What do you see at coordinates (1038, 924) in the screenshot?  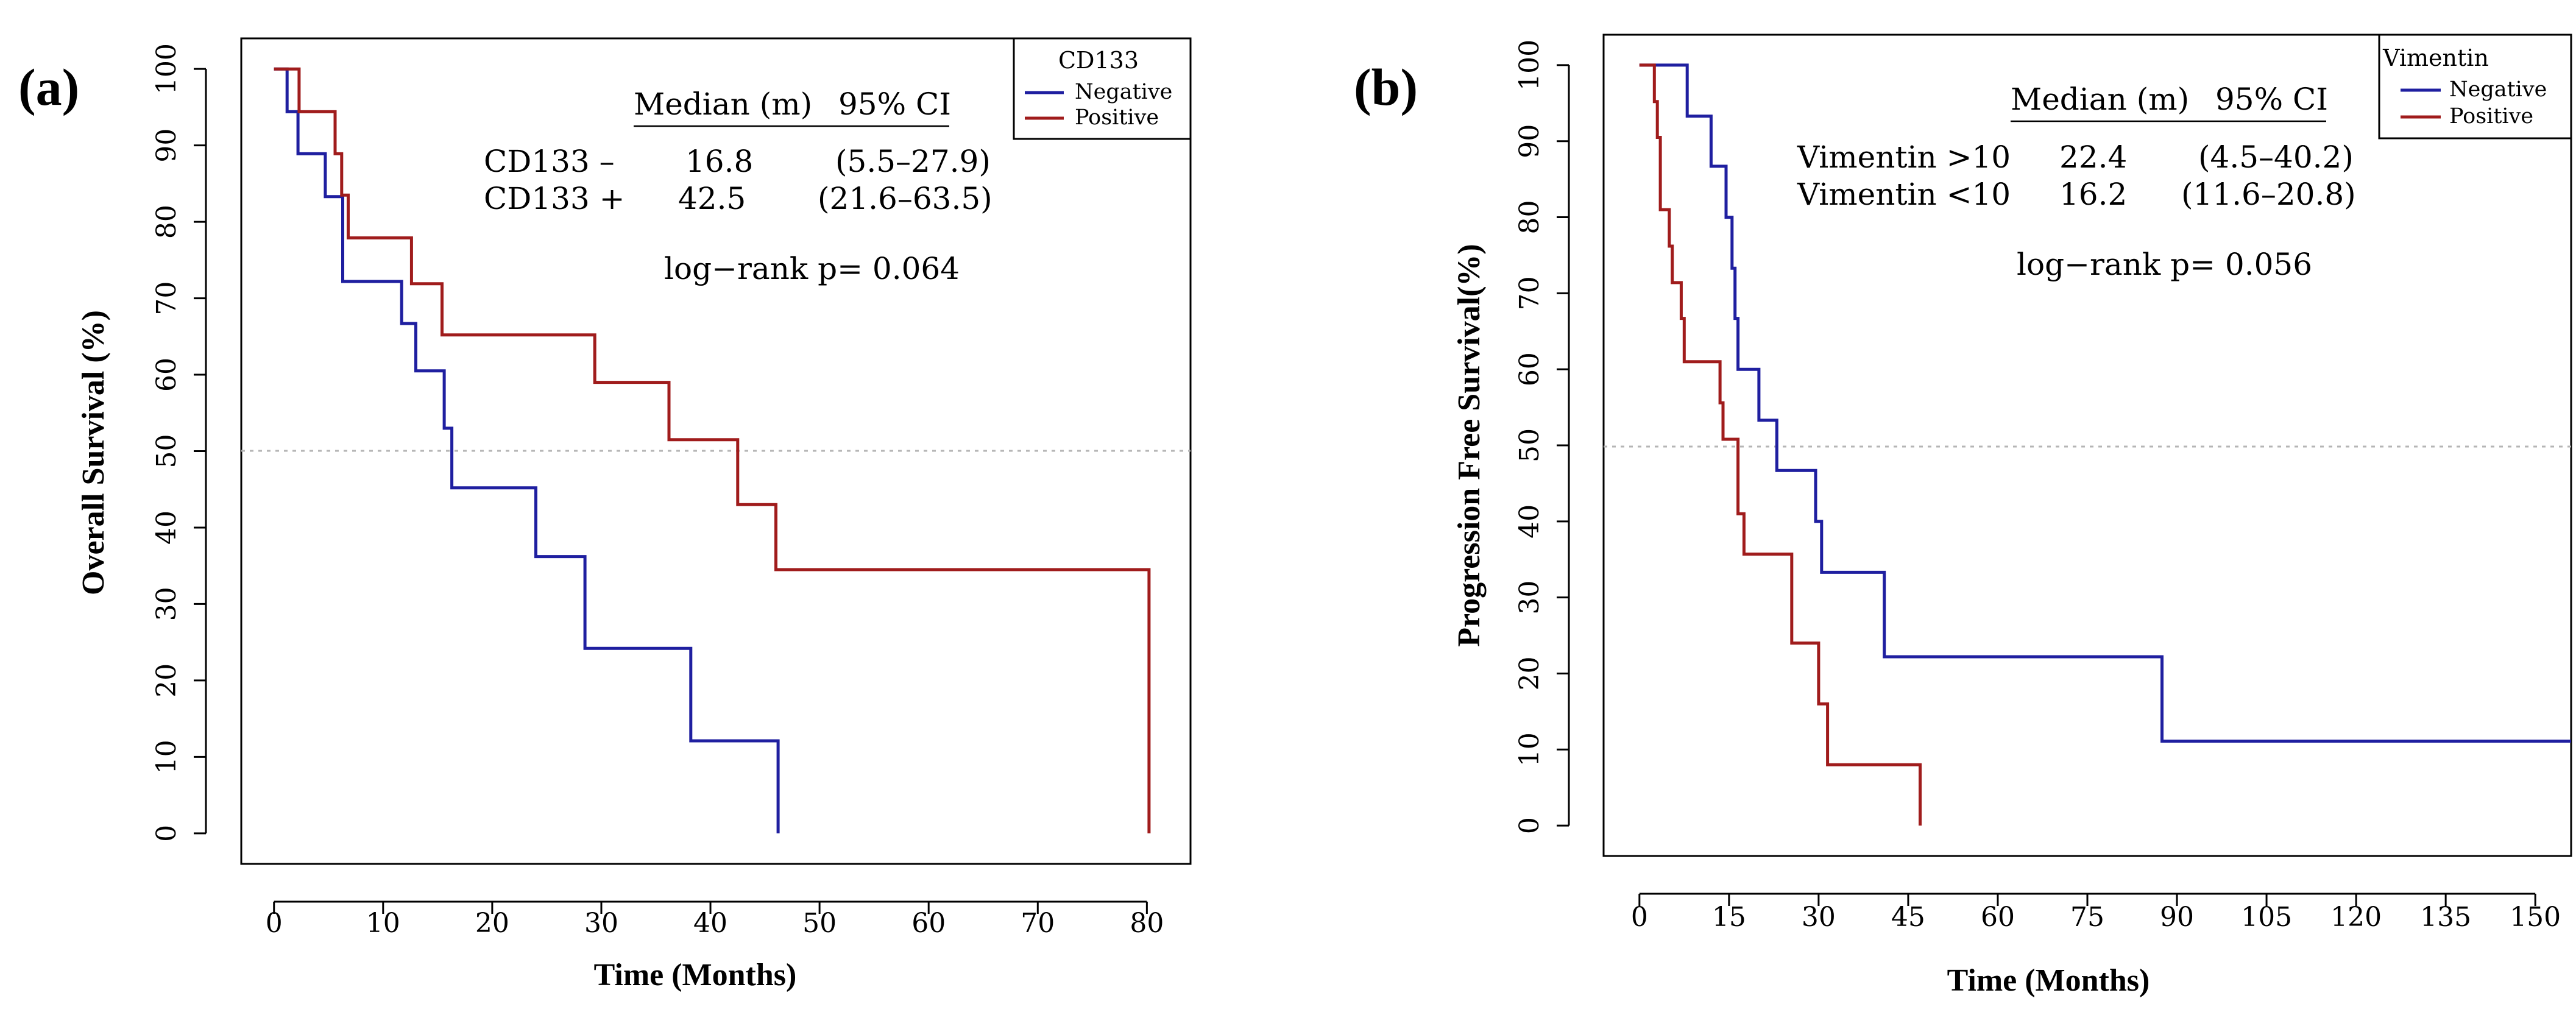 I see `panel-a-x-tick-label: 70` at bounding box center [1038, 924].